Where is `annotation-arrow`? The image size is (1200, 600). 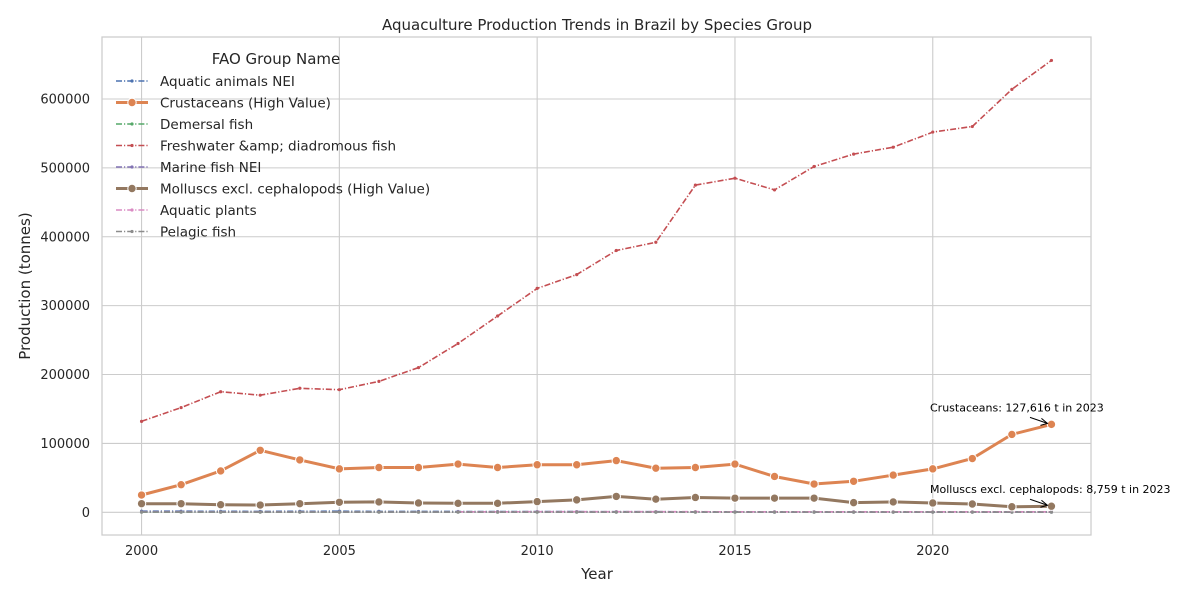 annotation-arrow is located at coordinates (1038, 420).